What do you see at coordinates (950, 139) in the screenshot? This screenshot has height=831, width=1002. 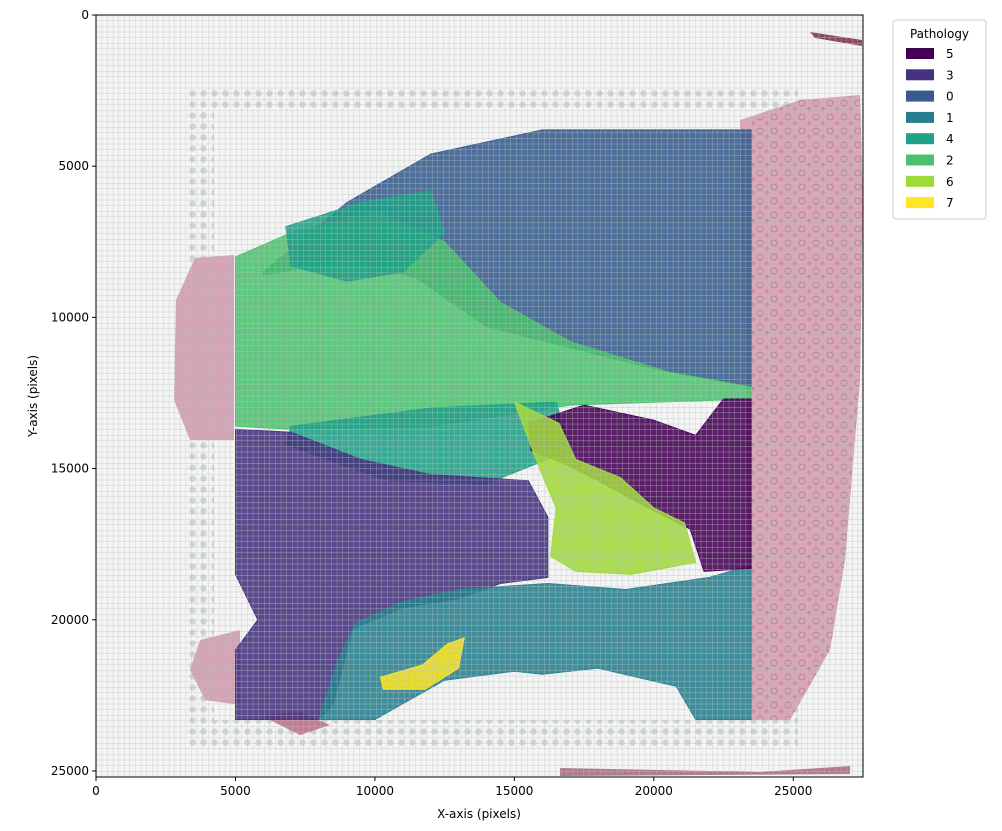 I see `legend-label-4: 4` at bounding box center [950, 139].